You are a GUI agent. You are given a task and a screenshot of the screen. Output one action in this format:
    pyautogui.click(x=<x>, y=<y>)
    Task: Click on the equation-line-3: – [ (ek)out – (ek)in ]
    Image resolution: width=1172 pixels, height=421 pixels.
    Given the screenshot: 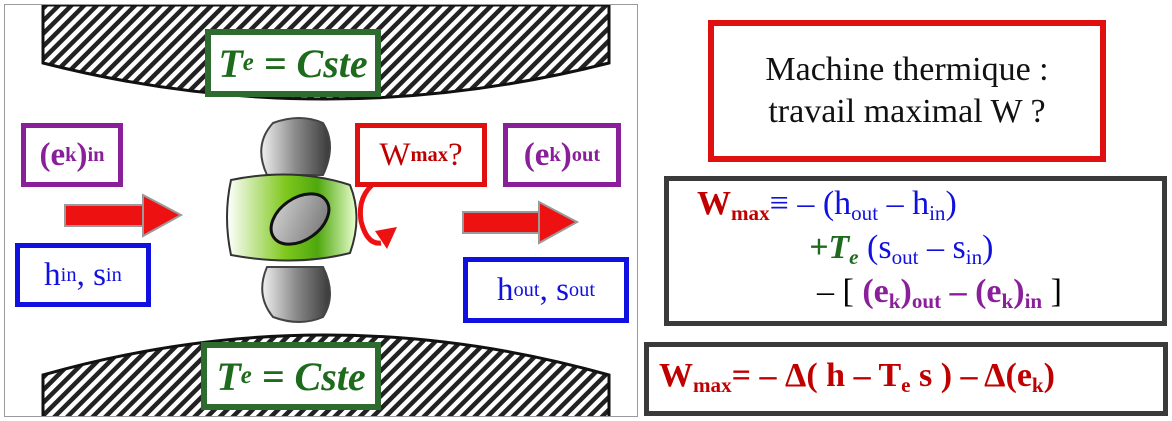 What is the action you would take?
    pyautogui.click(x=939, y=293)
    